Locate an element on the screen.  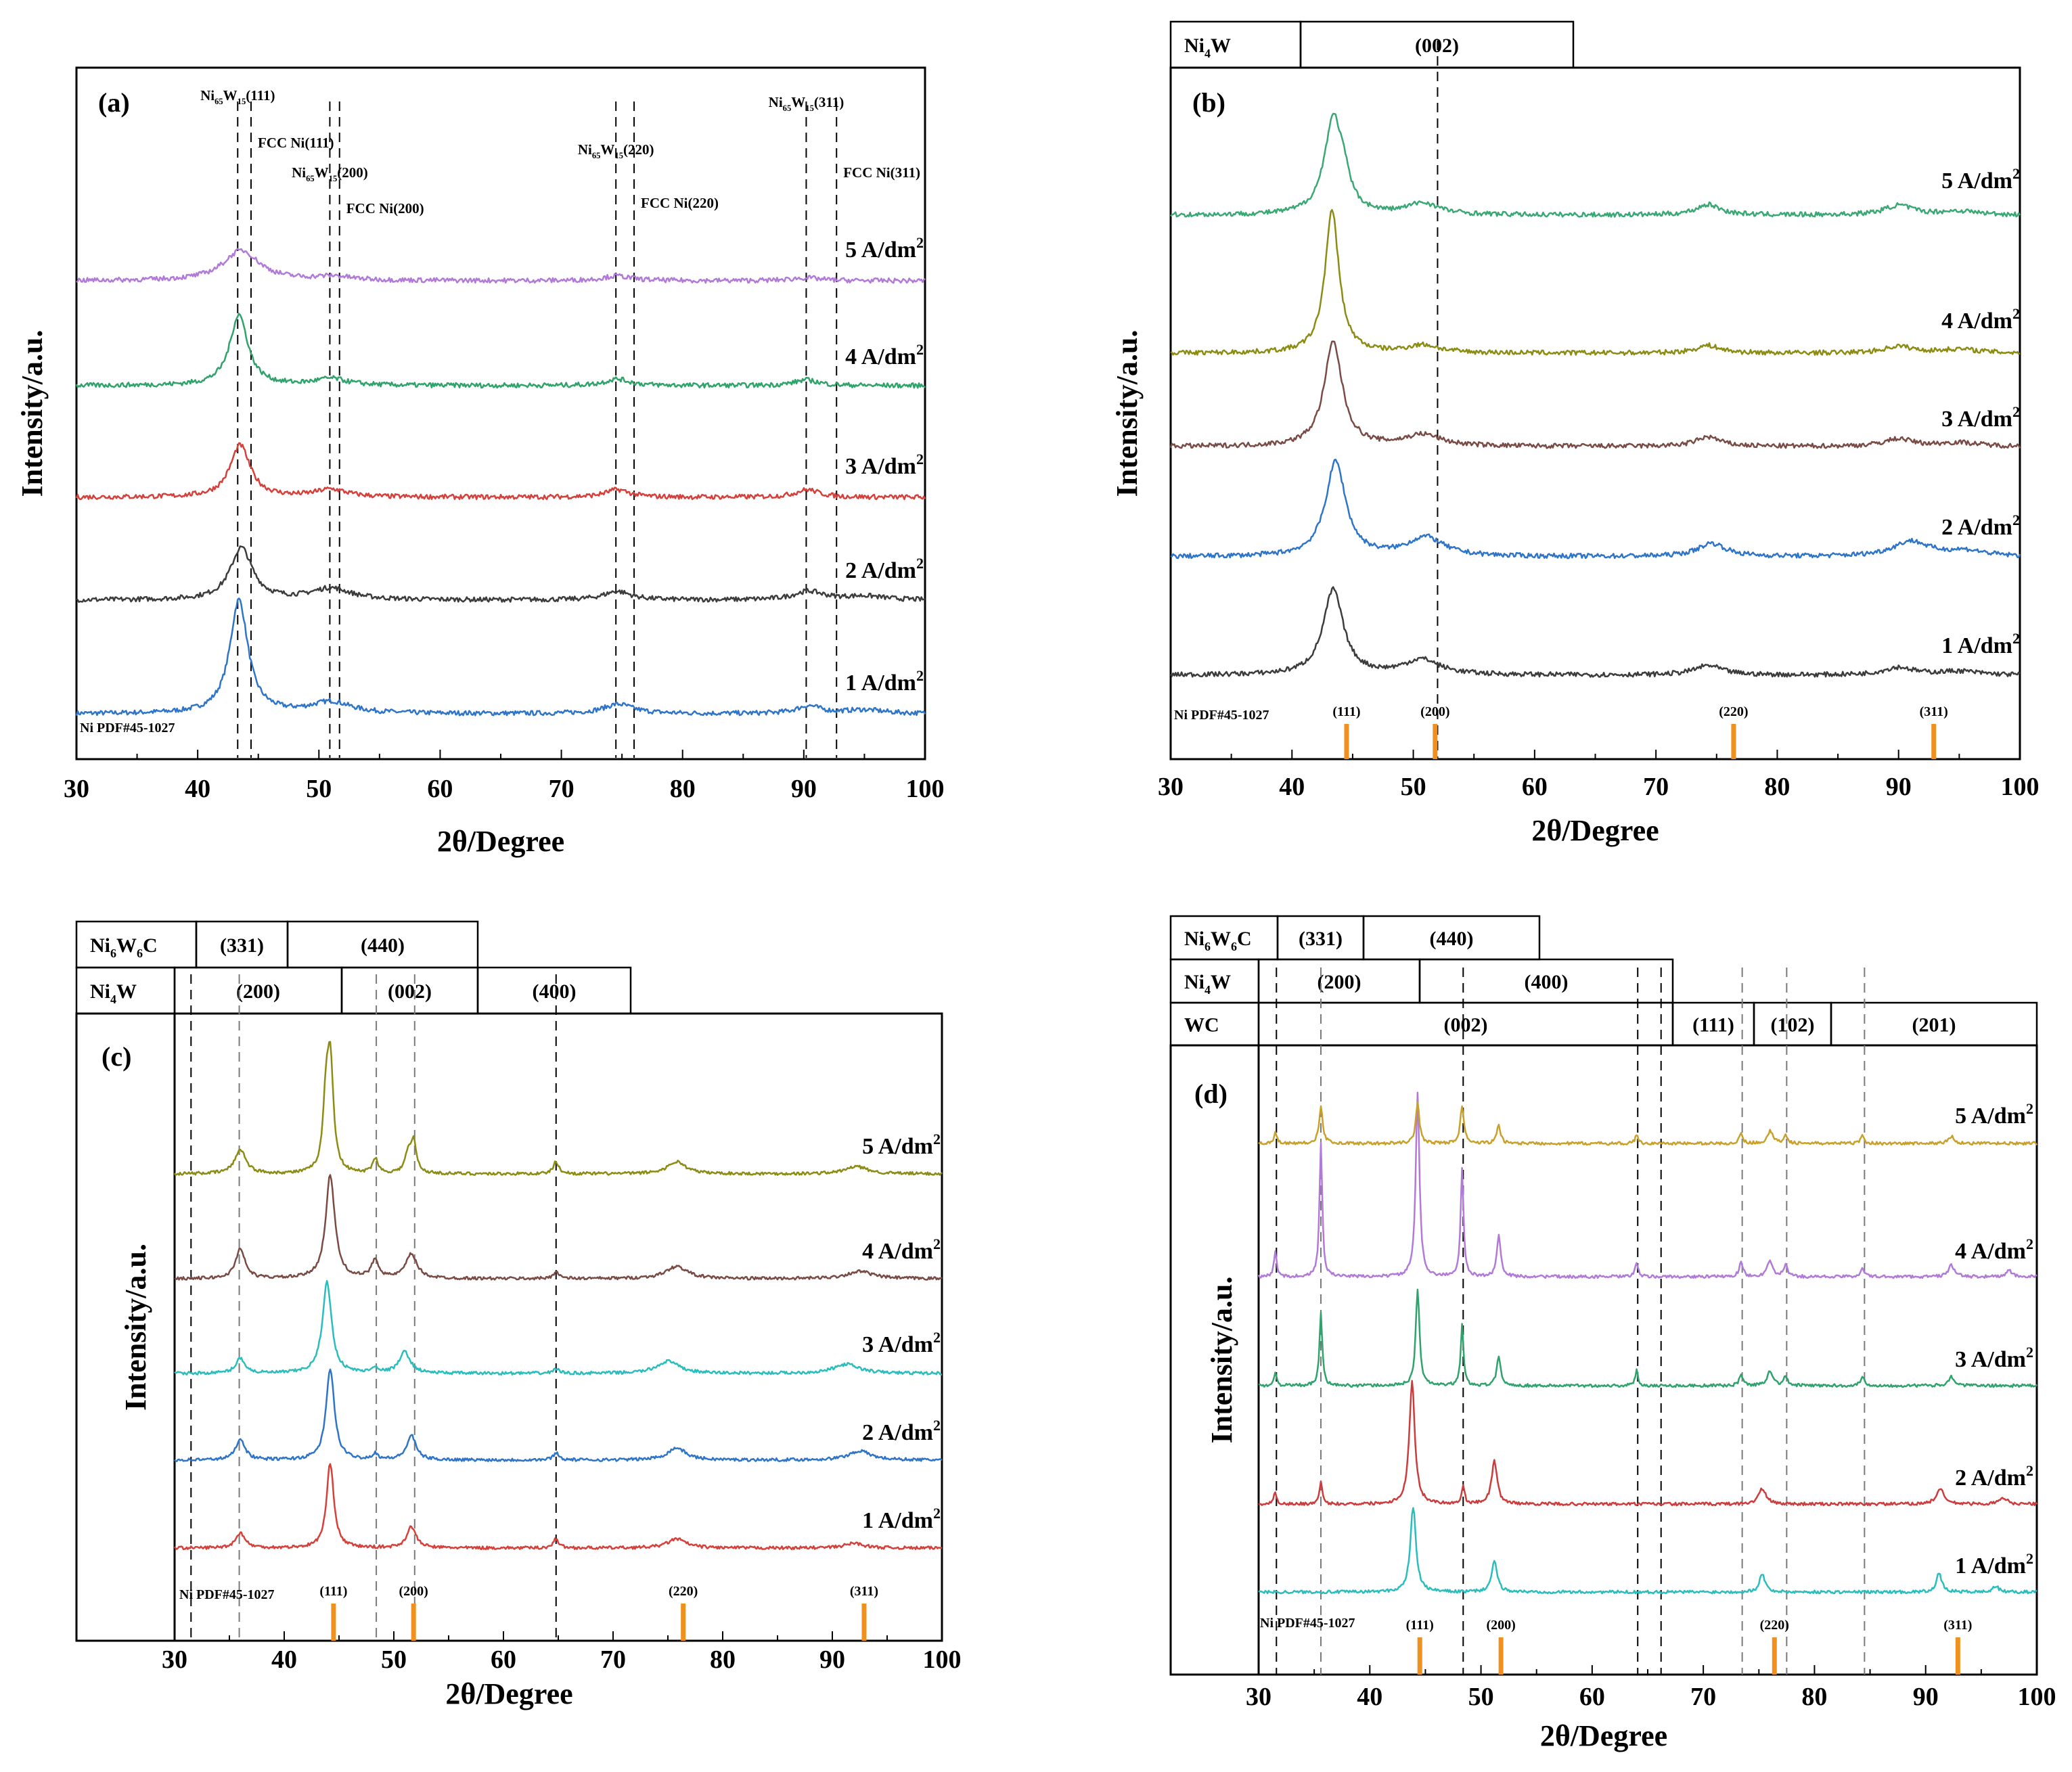
x-tick-label: 70 is located at coordinates (562, 789).